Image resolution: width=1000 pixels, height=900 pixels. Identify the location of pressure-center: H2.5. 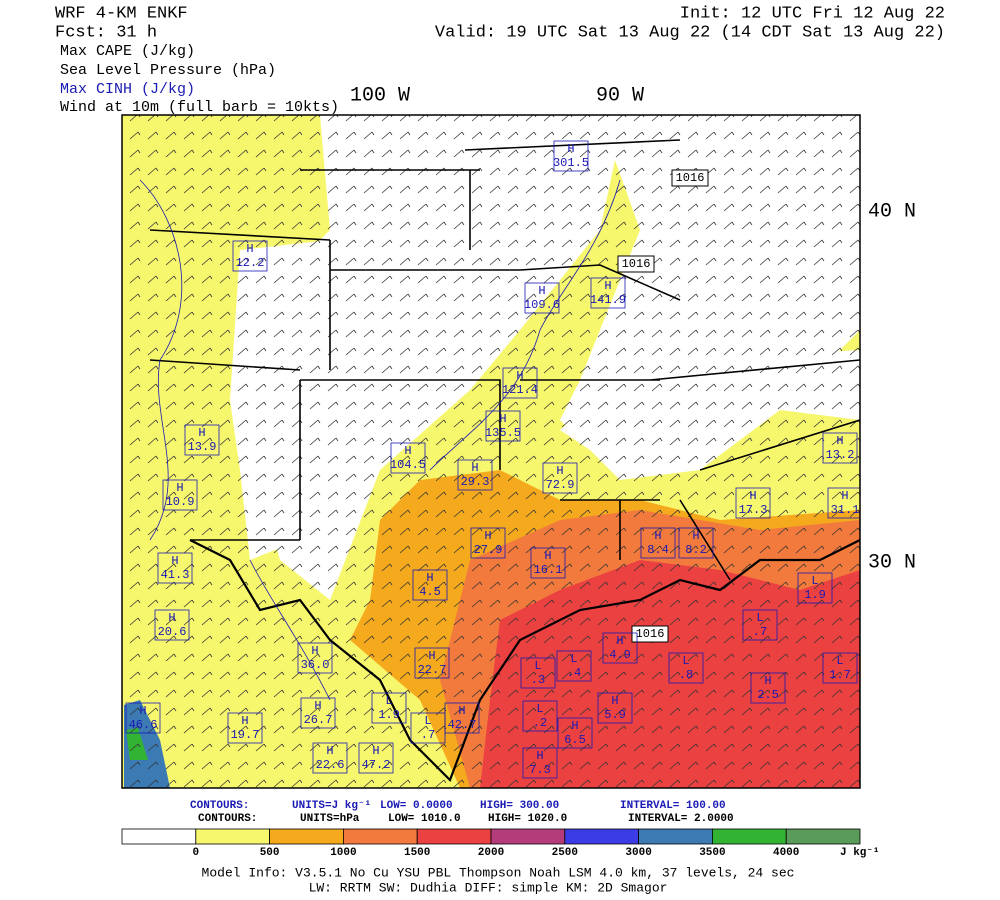
(768, 688).